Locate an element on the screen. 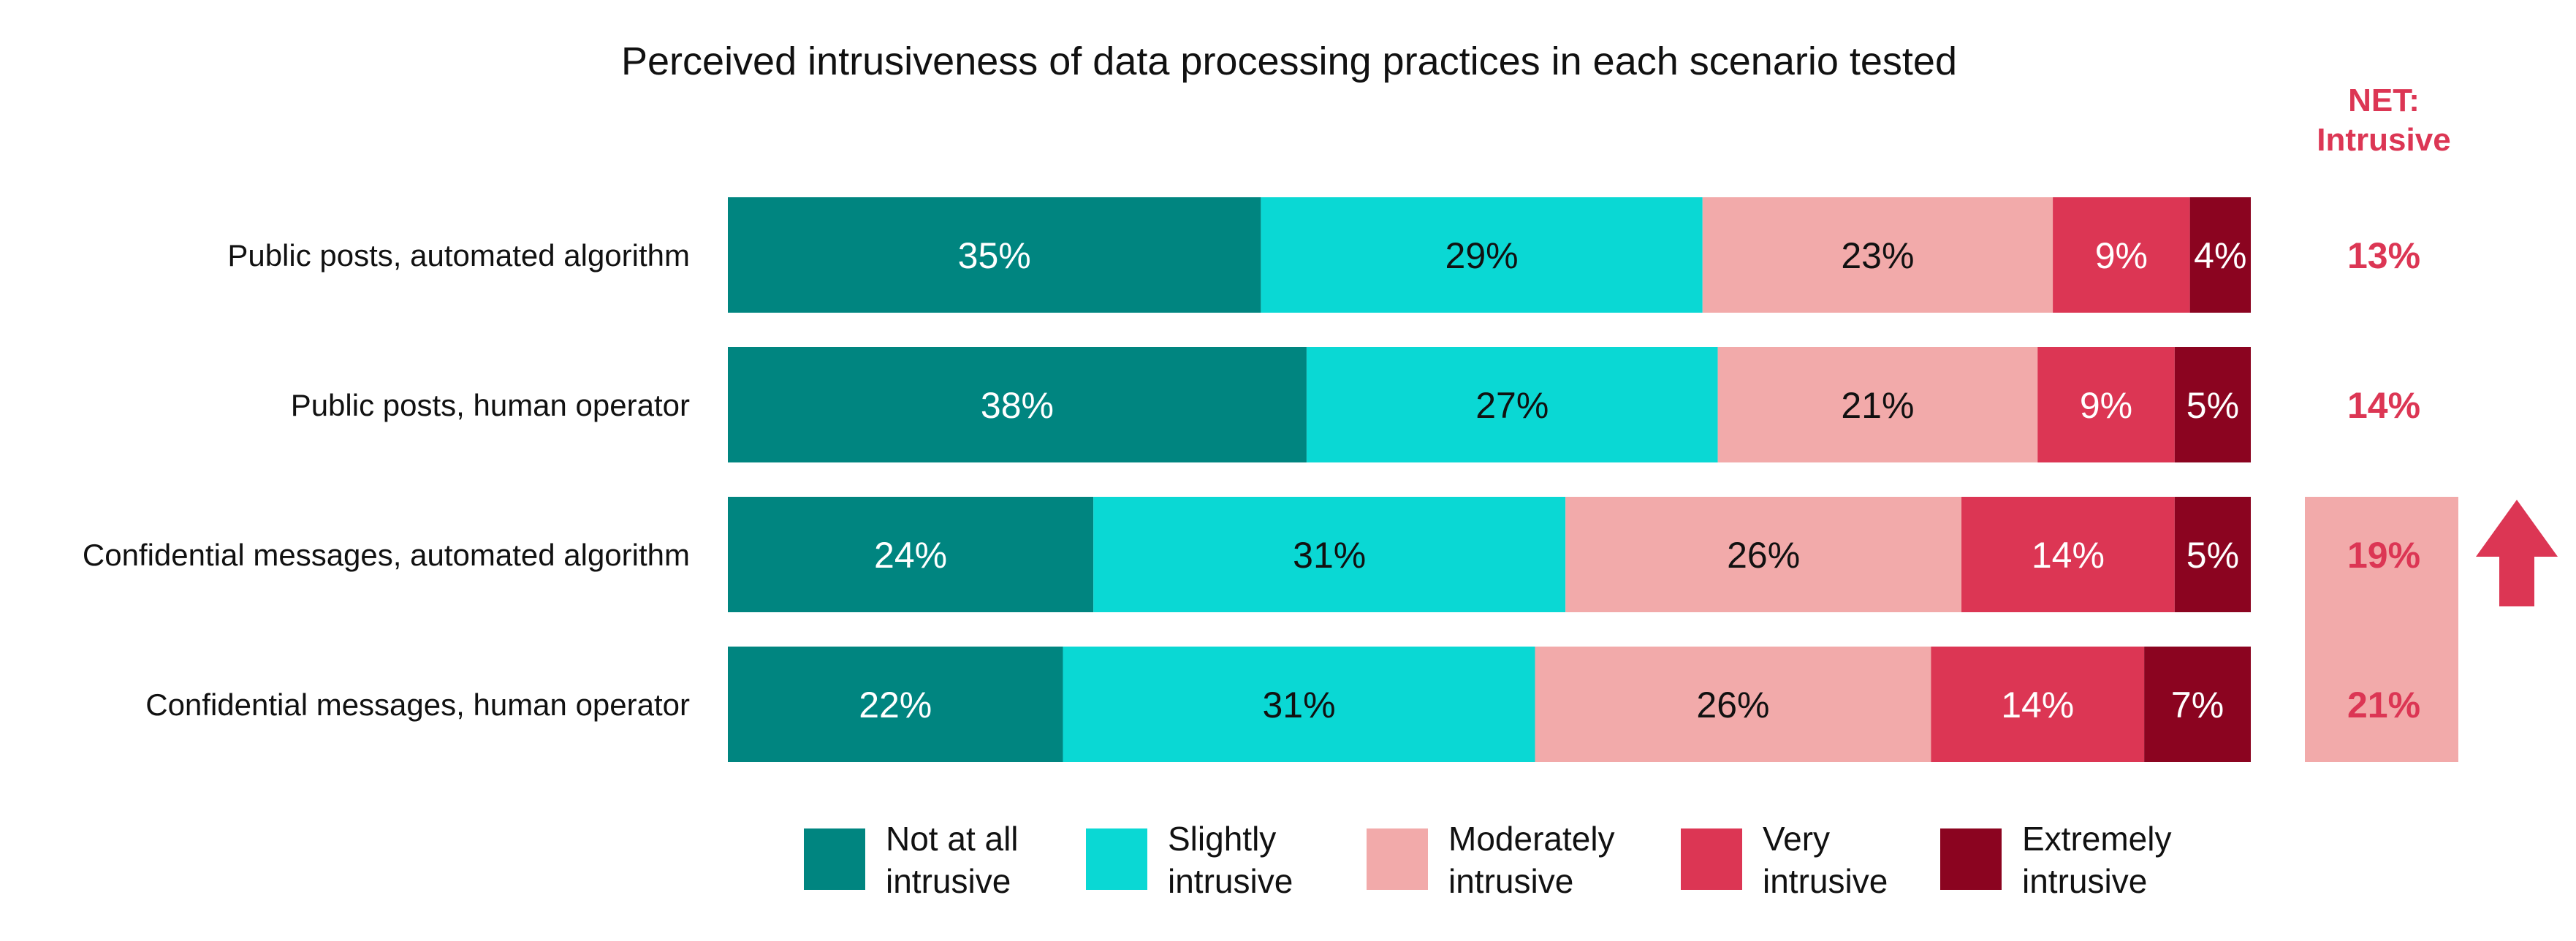  data-label: 24% is located at coordinates (911, 555).